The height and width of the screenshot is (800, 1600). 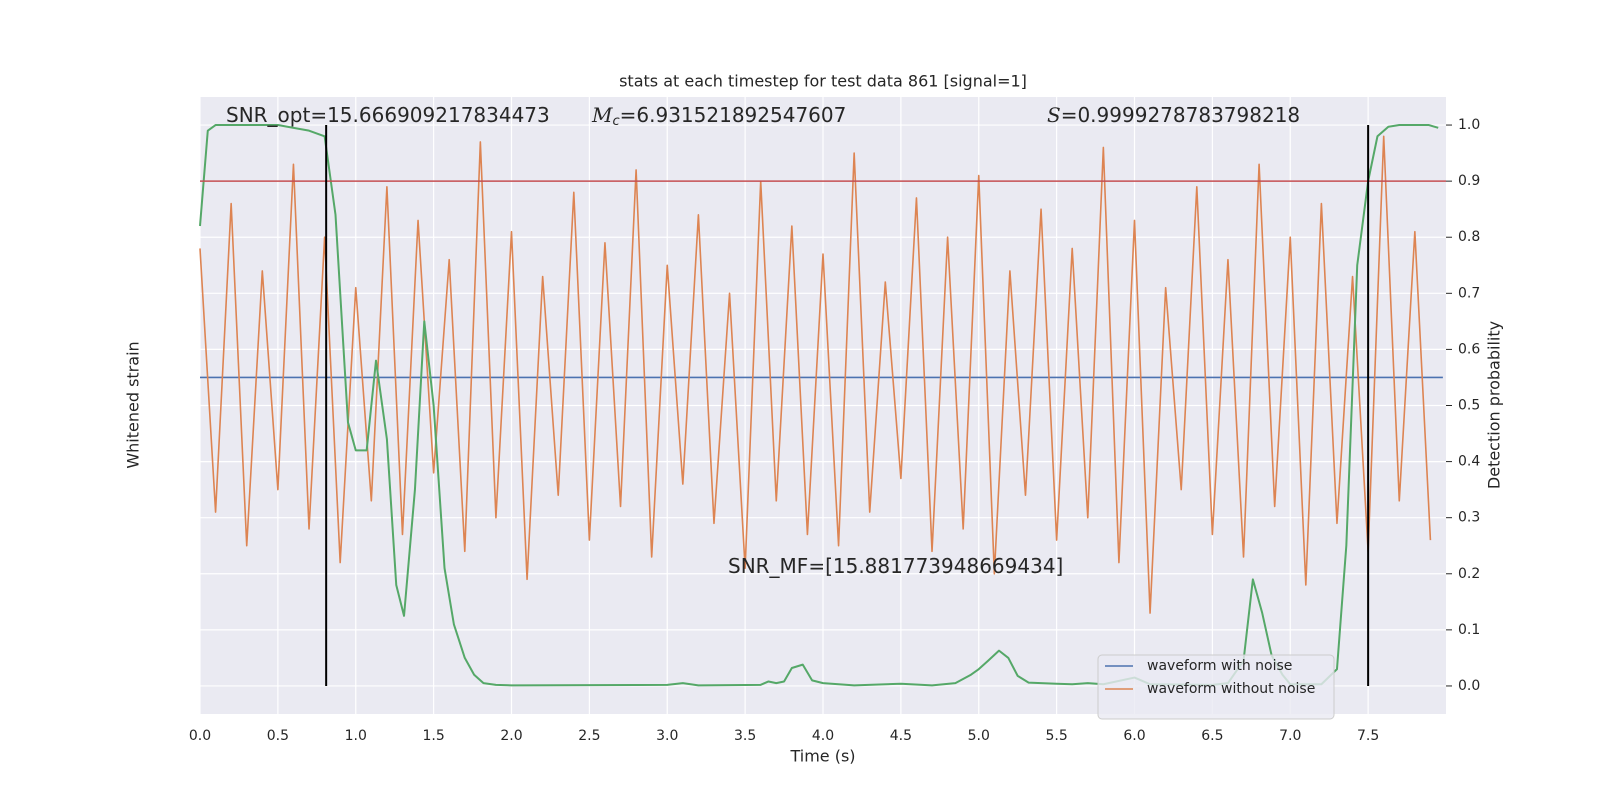 What do you see at coordinates (1469, 630) in the screenshot?
I see `y2-tick-label: 0.1` at bounding box center [1469, 630].